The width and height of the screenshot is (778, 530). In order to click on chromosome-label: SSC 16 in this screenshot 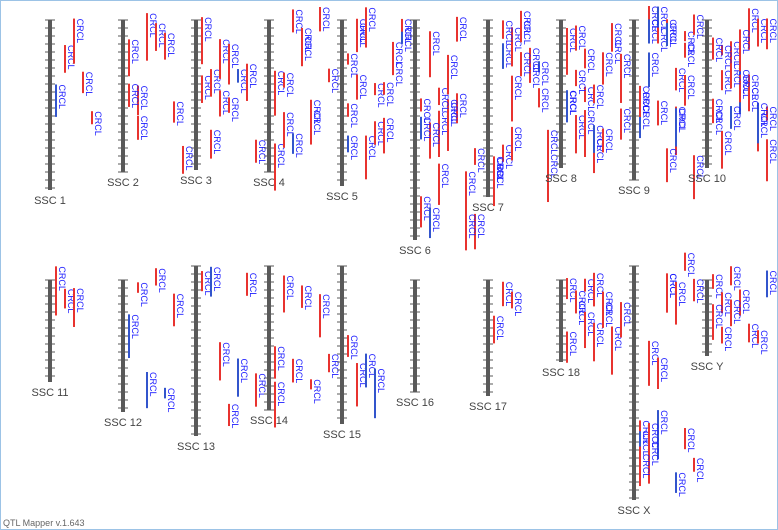, I will do `click(415, 403)`.